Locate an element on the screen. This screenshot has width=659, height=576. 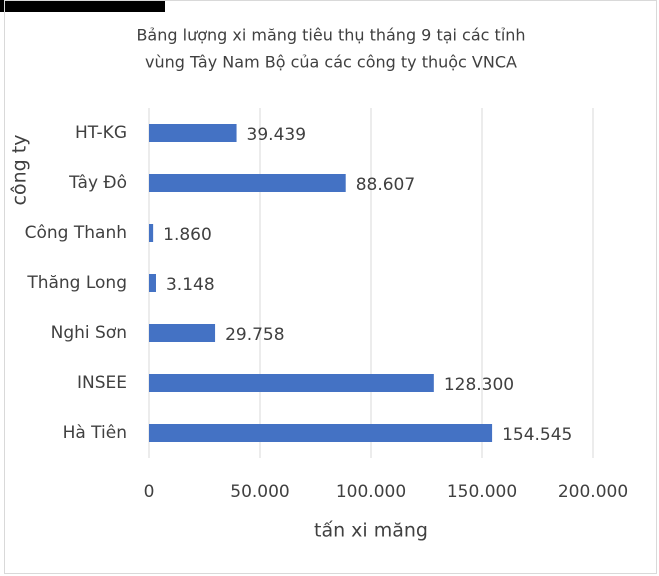
data-label: 29.758 is located at coordinates (254, 335).